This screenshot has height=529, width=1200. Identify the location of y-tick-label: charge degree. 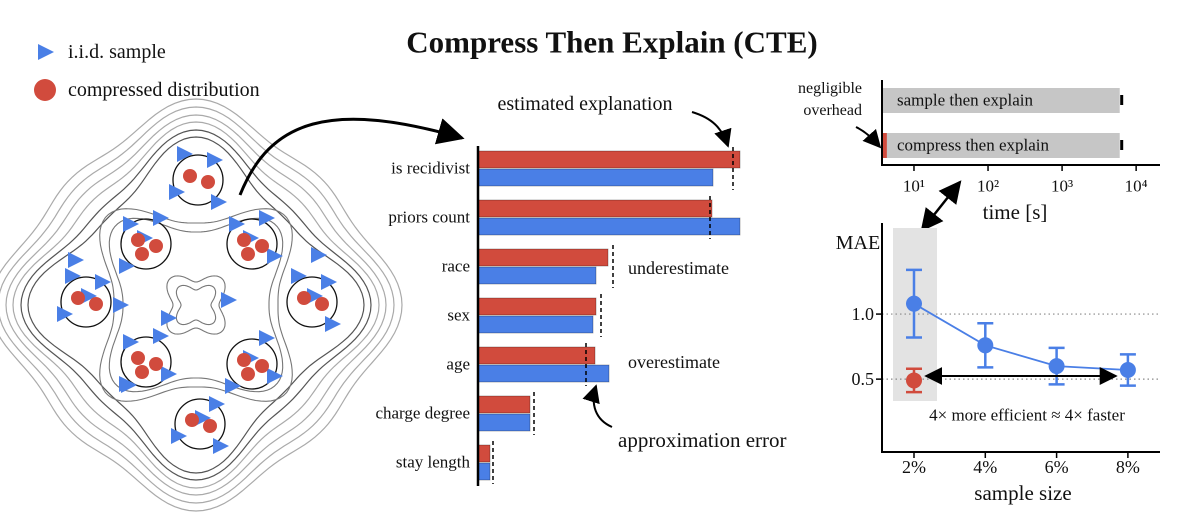
(422, 413).